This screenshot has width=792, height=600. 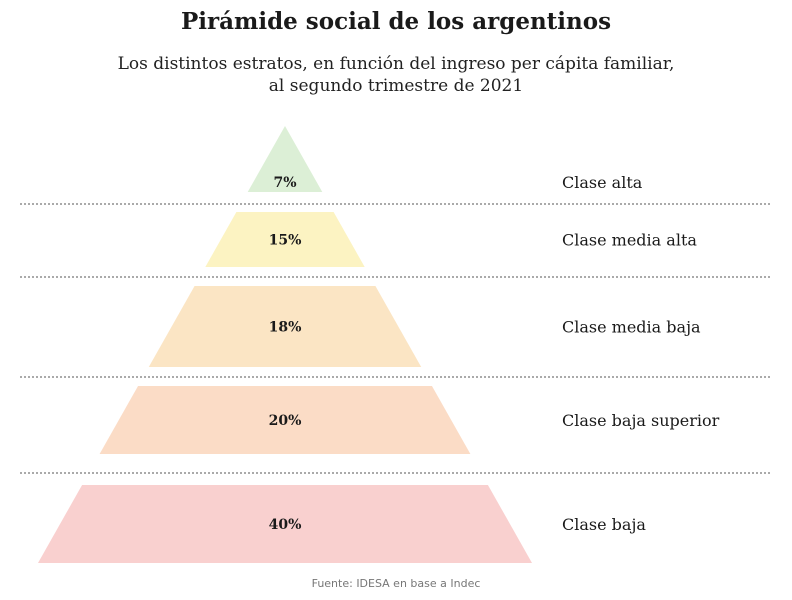 I want to click on category-label: Clase alta, so click(x=602, y=182).